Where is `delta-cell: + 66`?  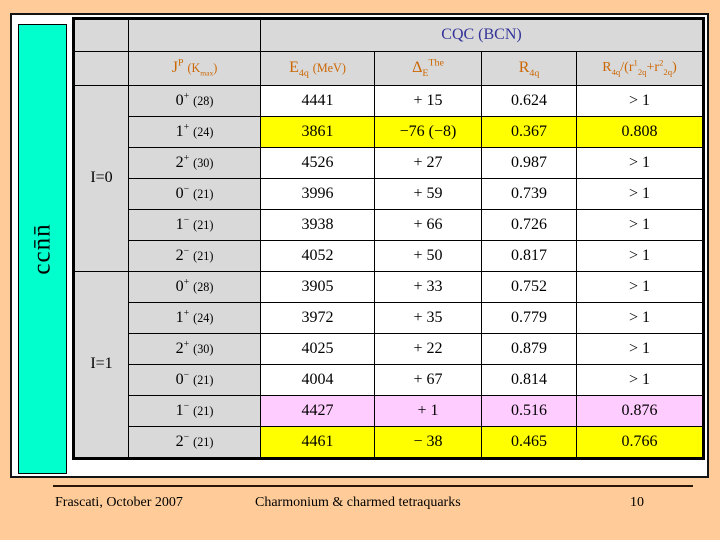 delta-cell: + 66 is located at coordinates (428, 225).